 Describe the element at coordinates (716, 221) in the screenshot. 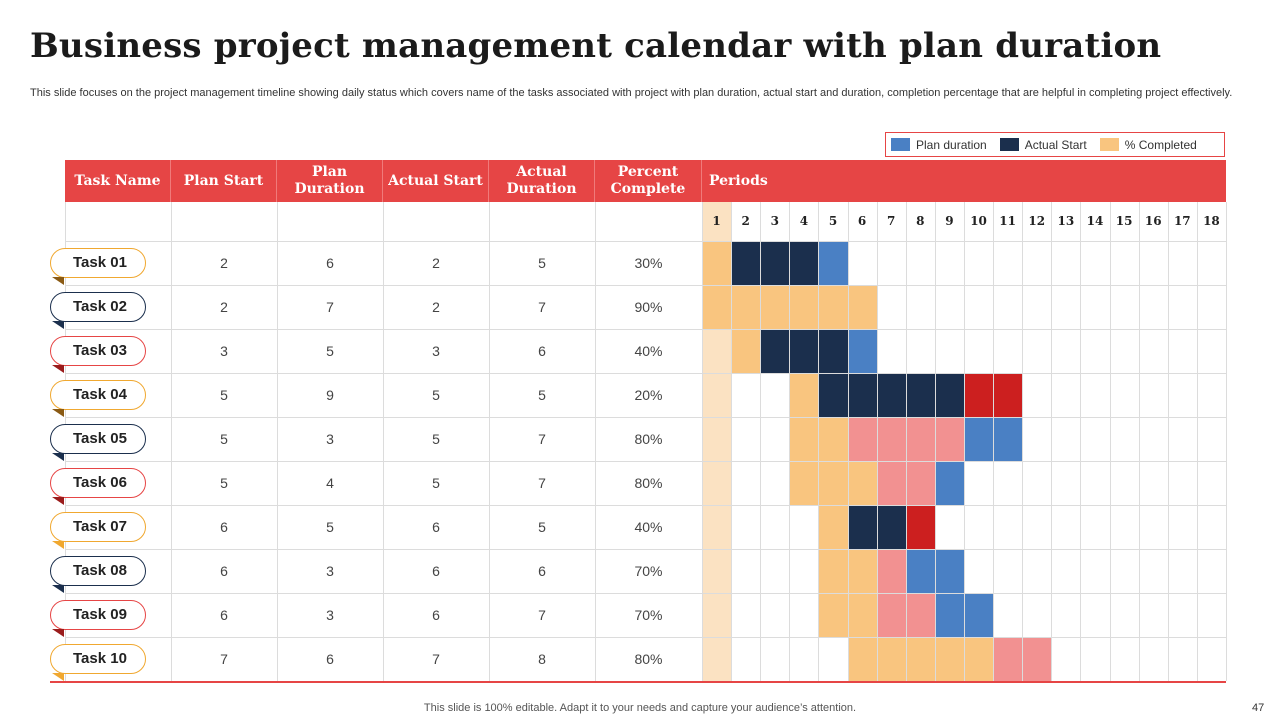

I see `day-number-1: 1` at that location.